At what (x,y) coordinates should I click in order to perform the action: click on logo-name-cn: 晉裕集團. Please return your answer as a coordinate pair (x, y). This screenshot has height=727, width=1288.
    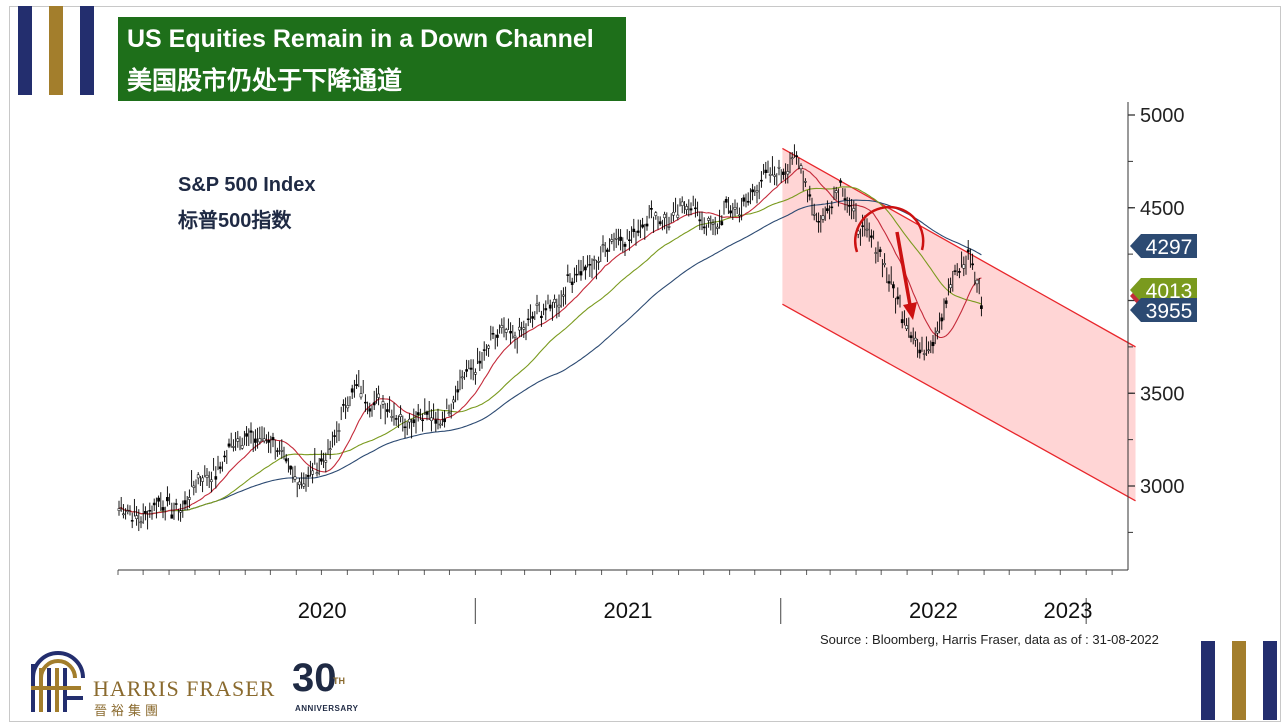
    Looking at the image, I should click on (128, 711).